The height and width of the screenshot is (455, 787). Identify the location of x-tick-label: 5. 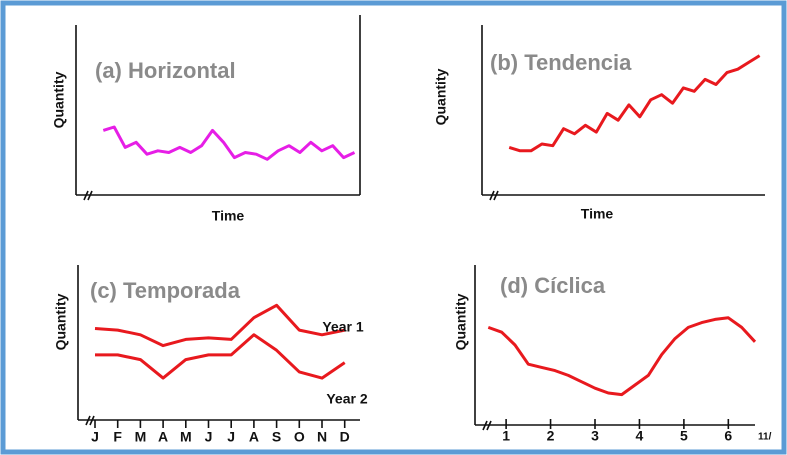
(684, 436).